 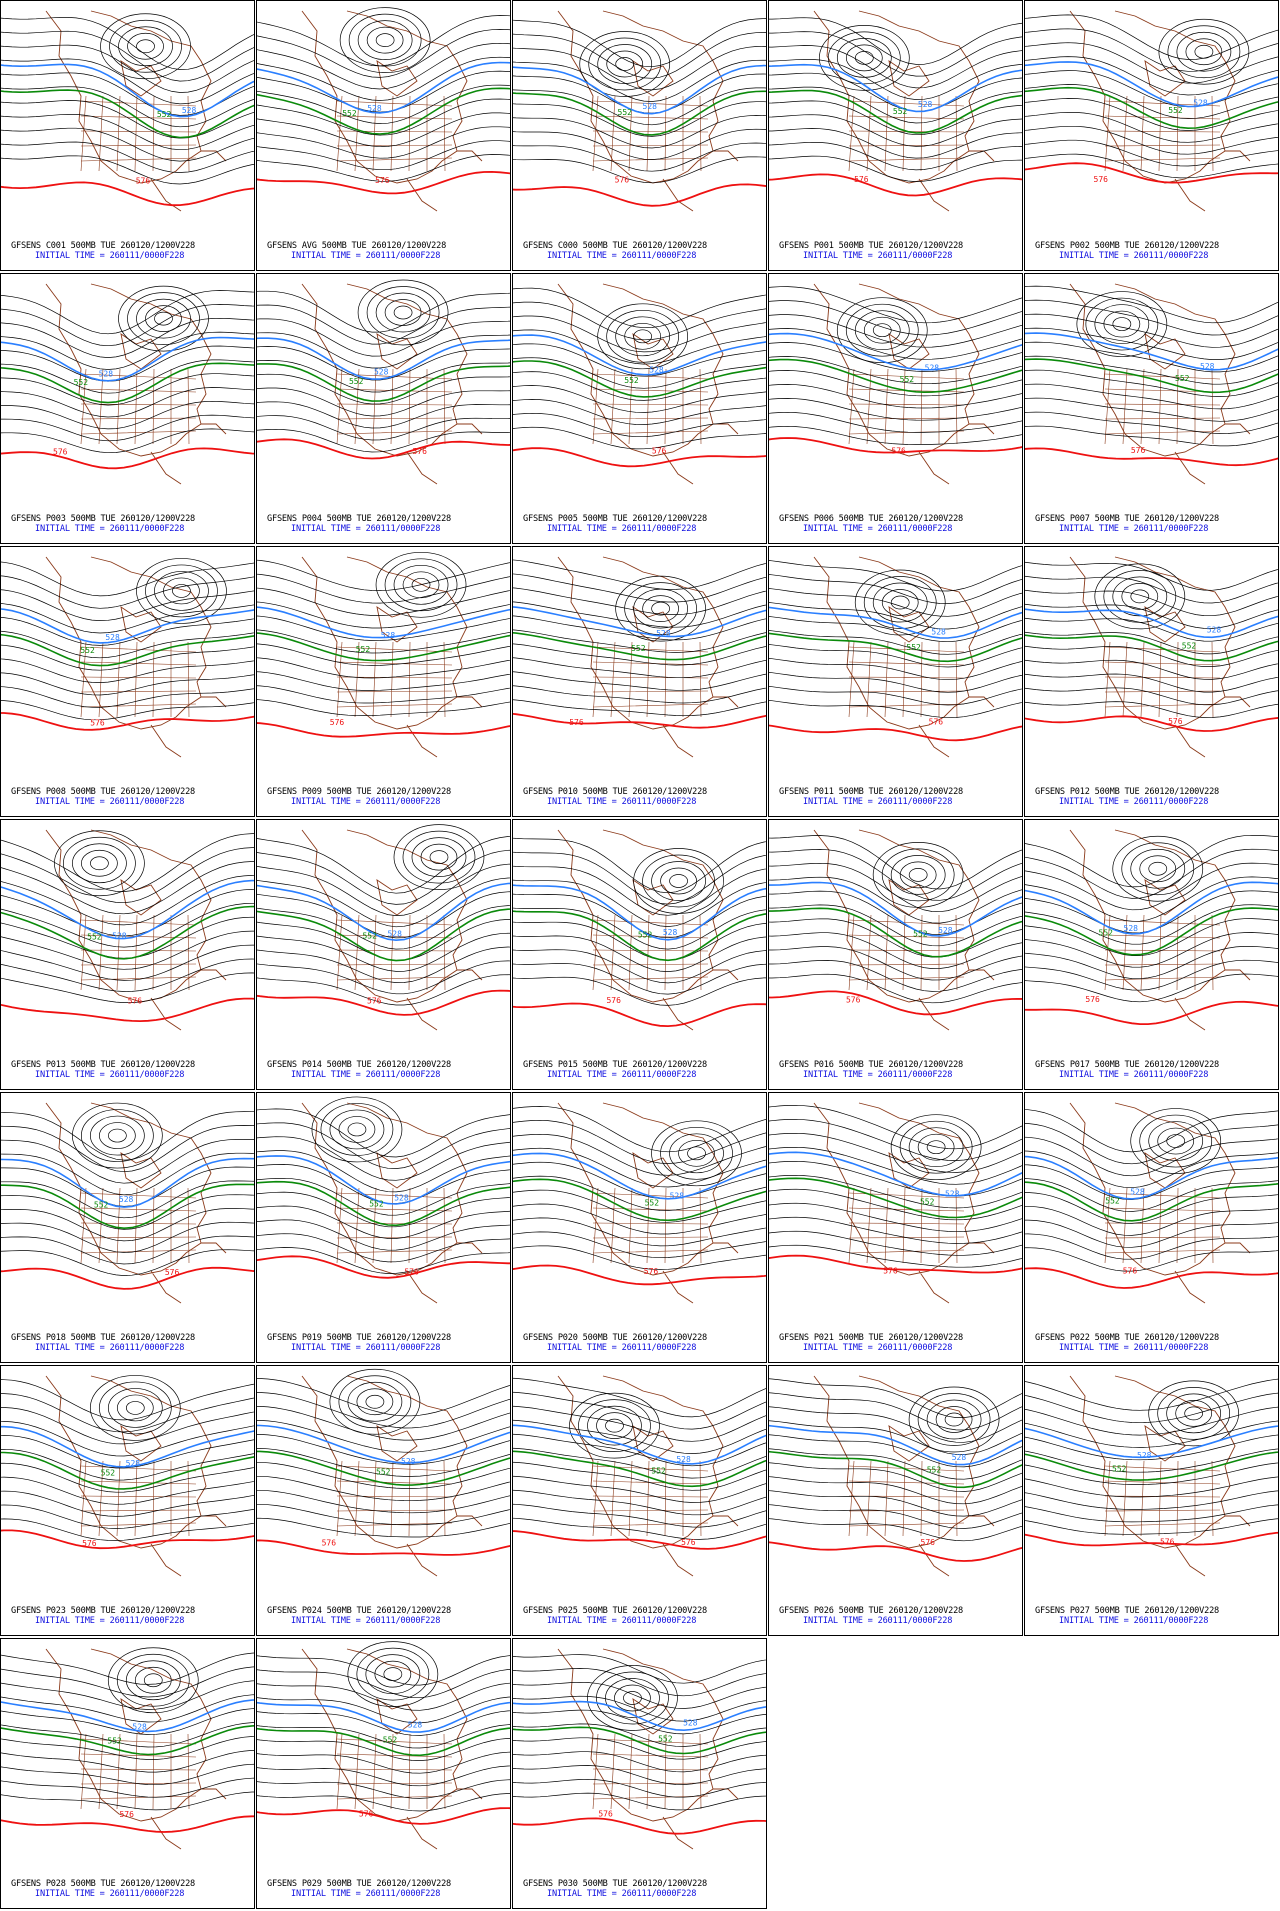 I want to click on panel-title: GFSENS C001 500MB TUE 260120/1200V228, so click(x=103, y=246).